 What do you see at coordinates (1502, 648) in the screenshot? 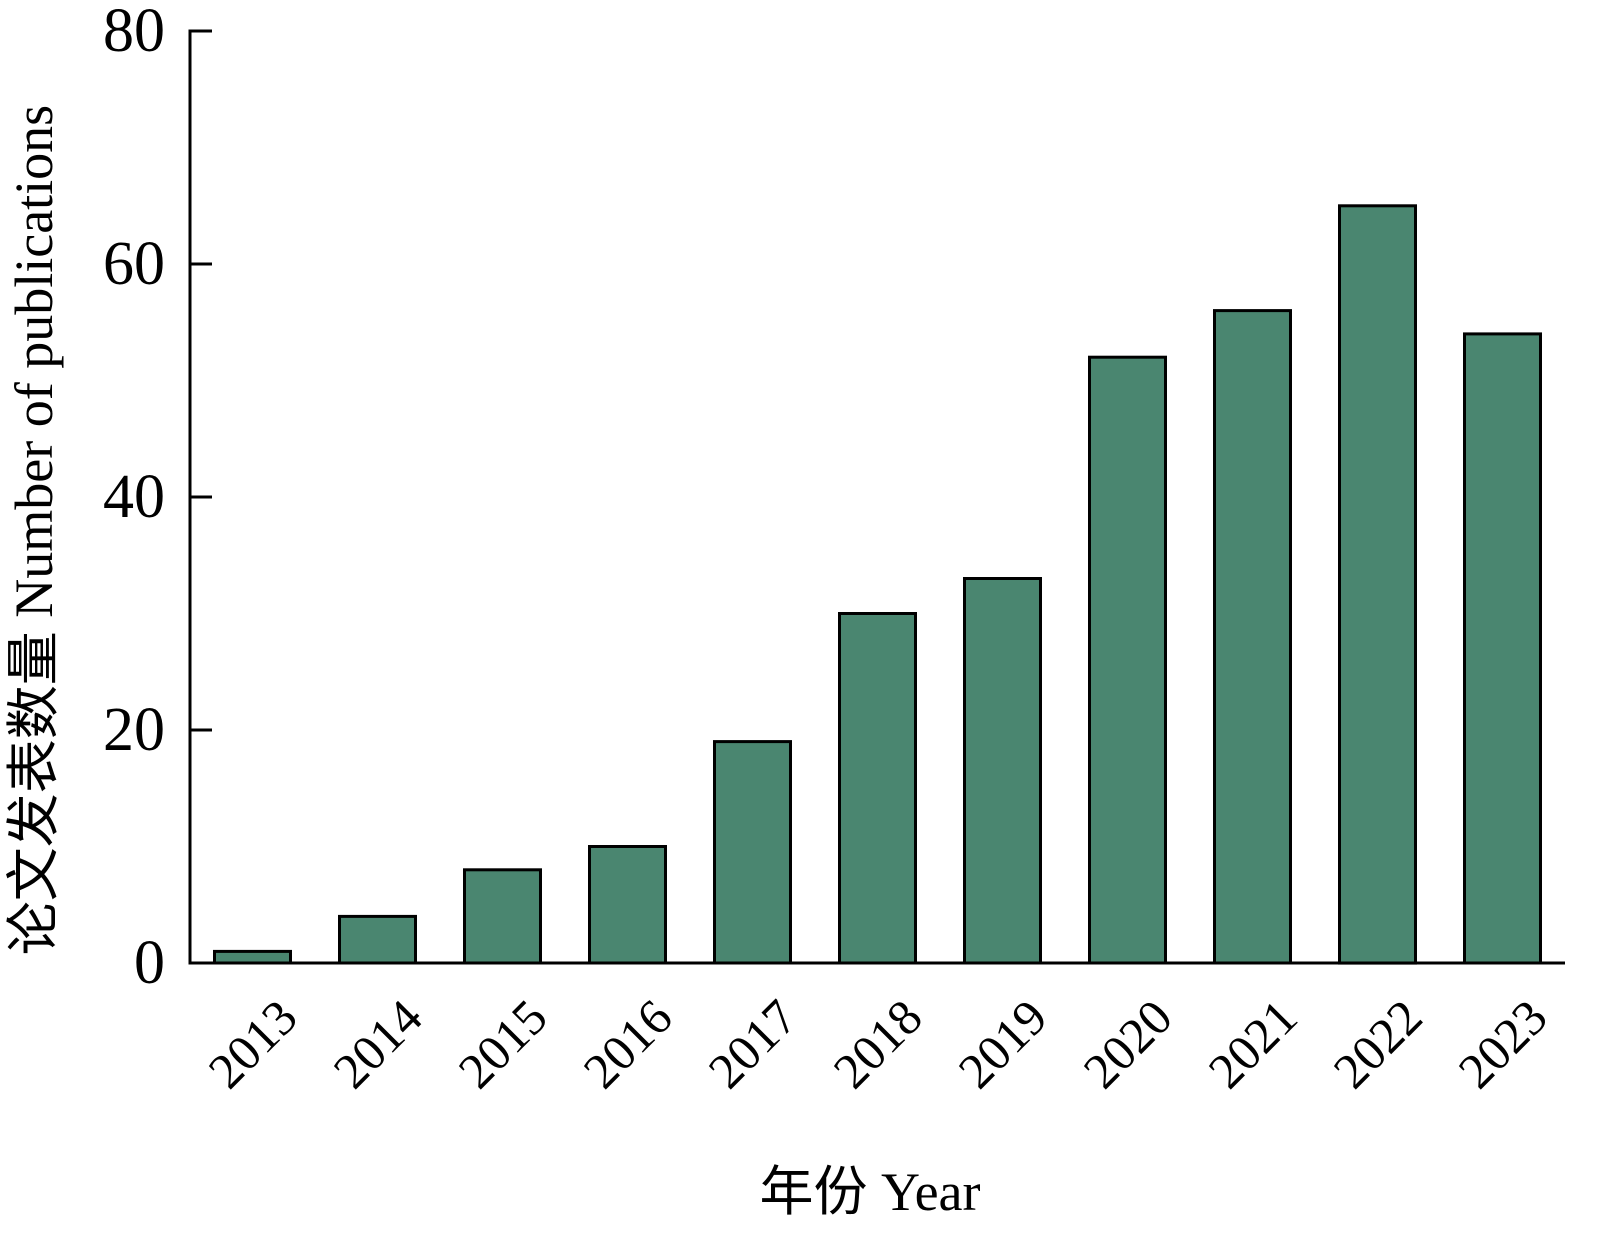
I see `bar-2023` at bounding box center [1502, 648].